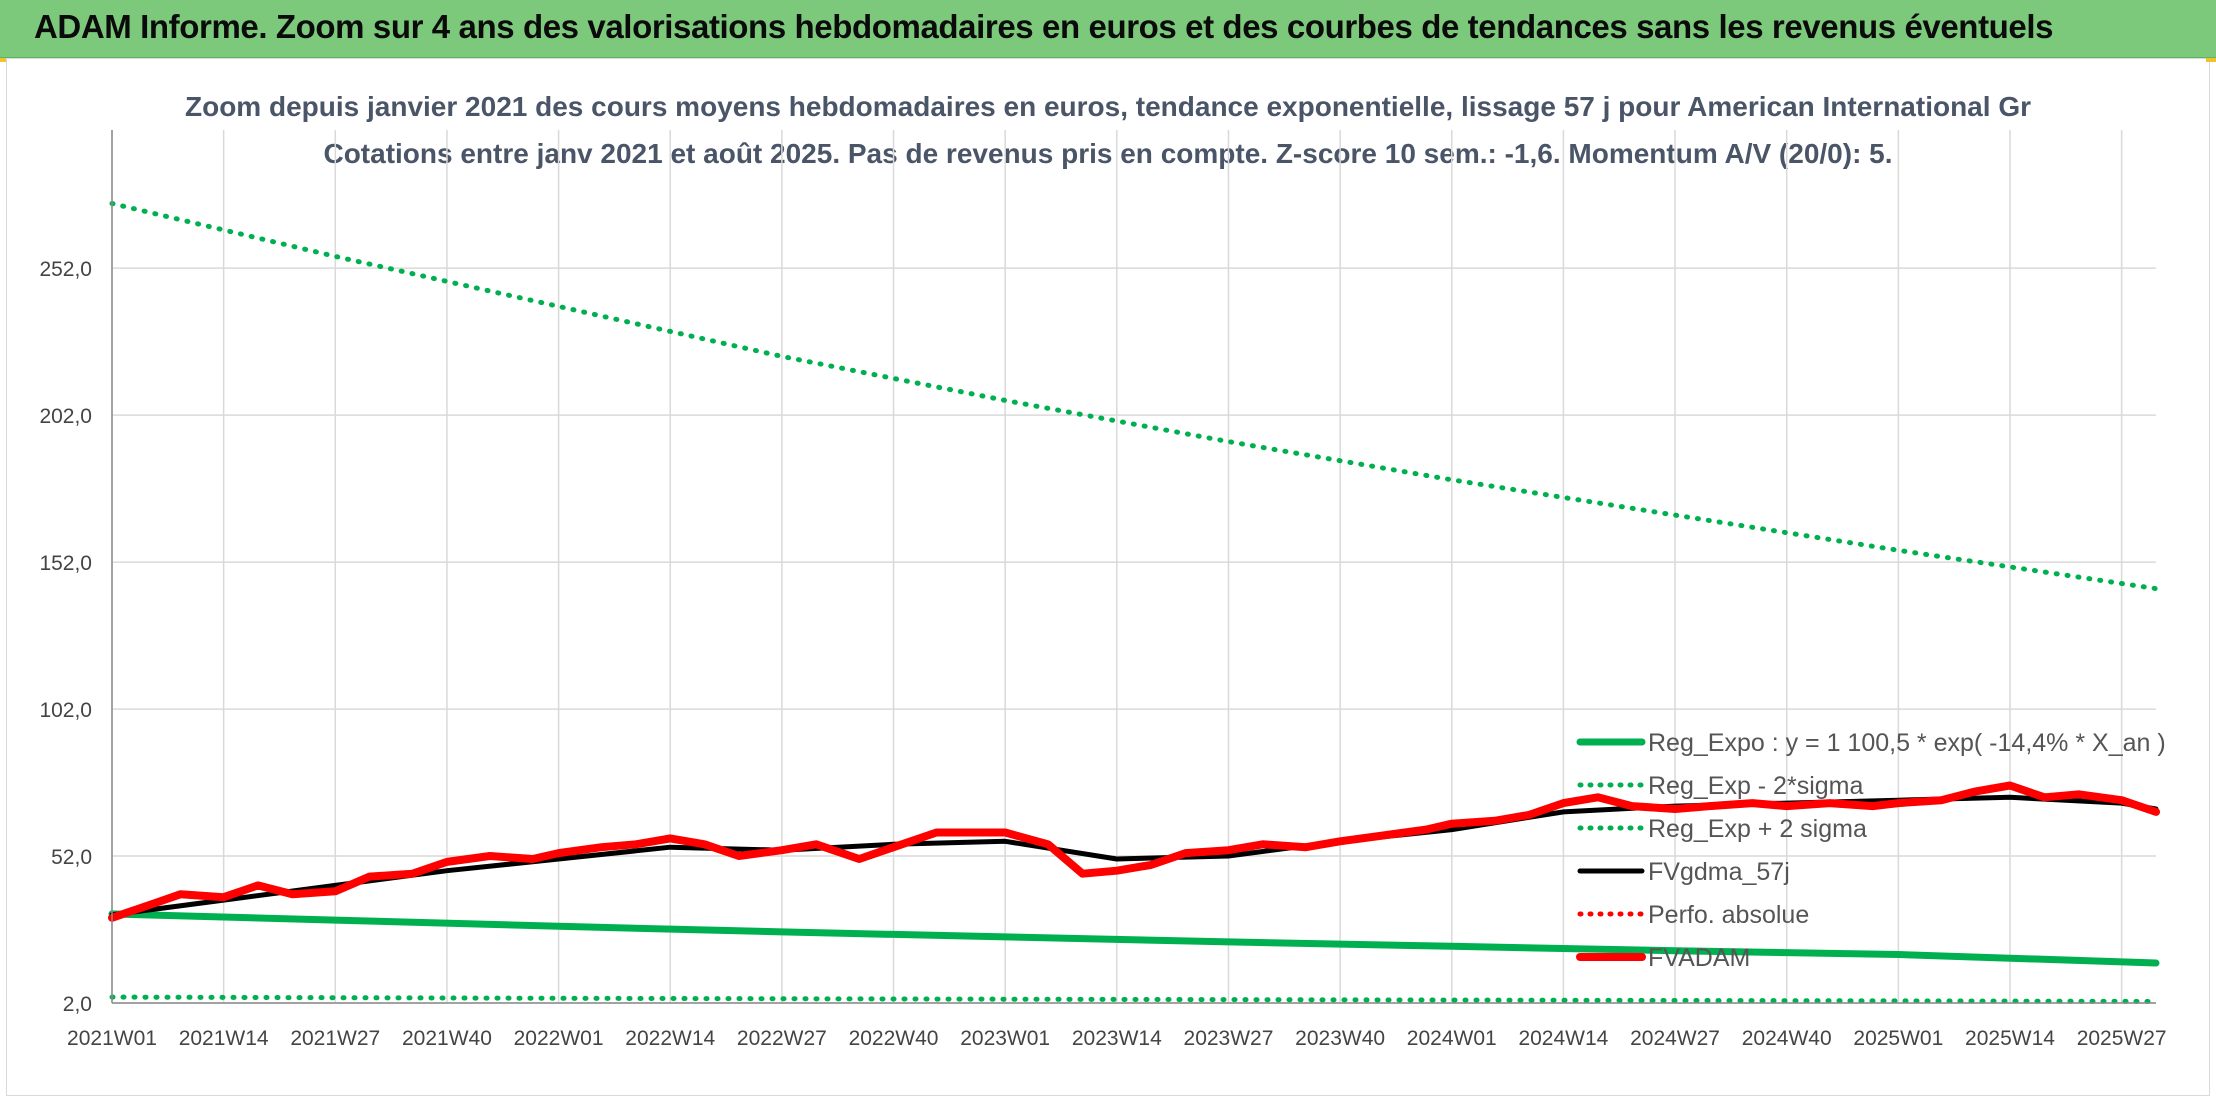  I want to click on y-tick-label: 152,0, so click(65, 563).